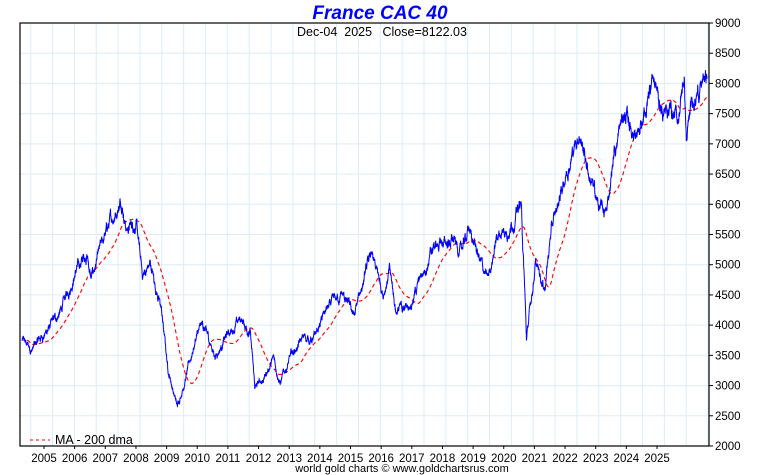 The height and width of the screenshot is (475, 760). I want to click on y-tick-label: 8000, so click(728, 84).